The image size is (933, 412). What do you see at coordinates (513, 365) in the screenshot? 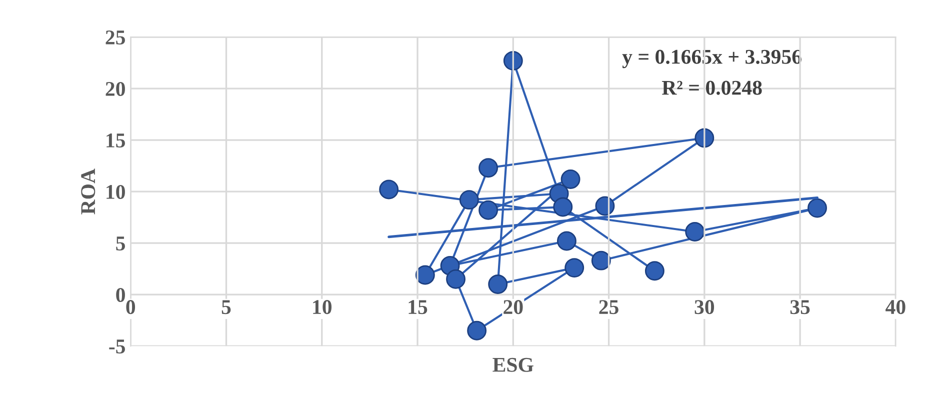
I see `x-axis-title: ESG` at bounding box center [513, 365].